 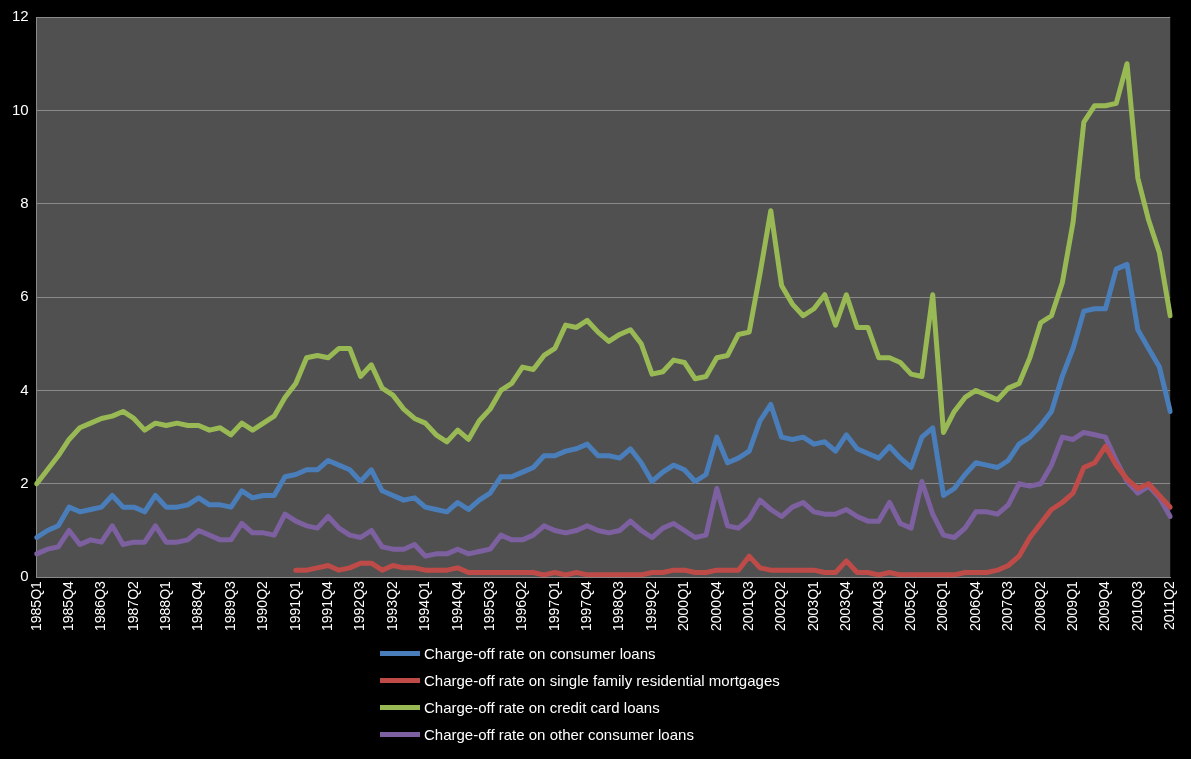 I want to click on x-tick-label: 1986Q3, so click(x=100, y=606).